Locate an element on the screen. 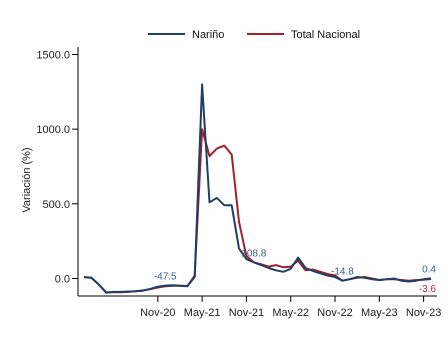  x-tick-label: May-23 is located at coordinates (379, 313).